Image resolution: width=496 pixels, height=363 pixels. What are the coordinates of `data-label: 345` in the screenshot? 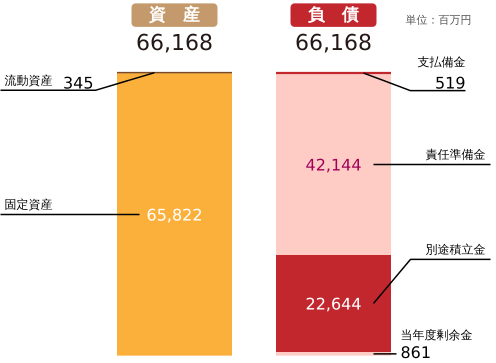 It's located at (78, 82).